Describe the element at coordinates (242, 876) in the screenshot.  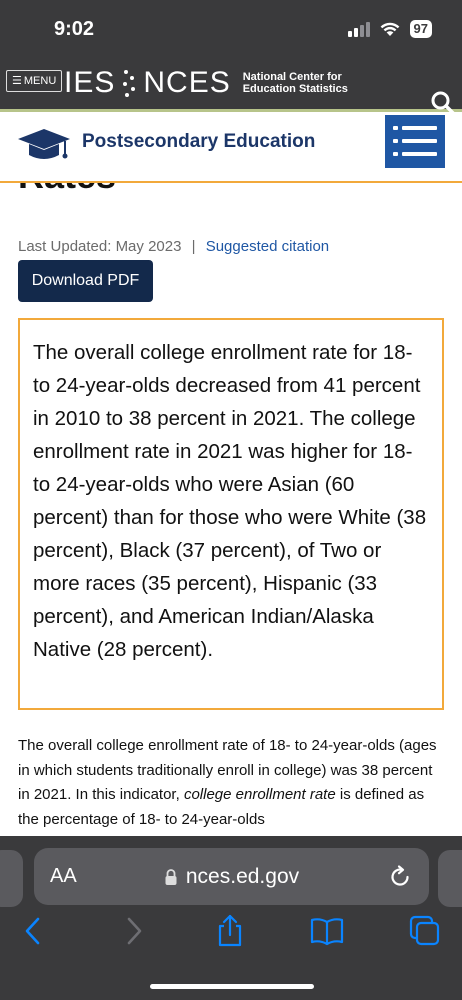
I see `url-text: nces.ed.gov` at that location.